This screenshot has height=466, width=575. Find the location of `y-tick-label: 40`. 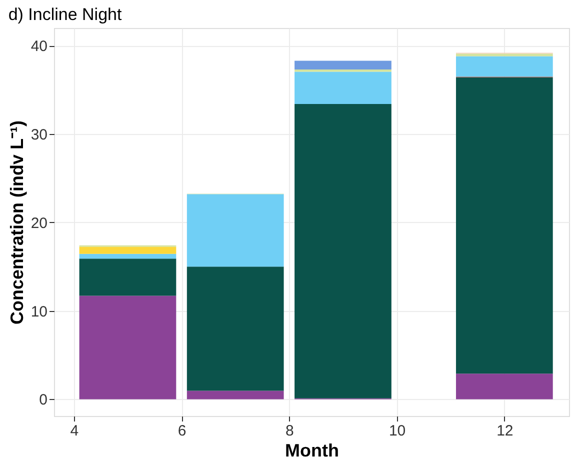

y-tick-label: 40 is located at coordinates (39, 47).